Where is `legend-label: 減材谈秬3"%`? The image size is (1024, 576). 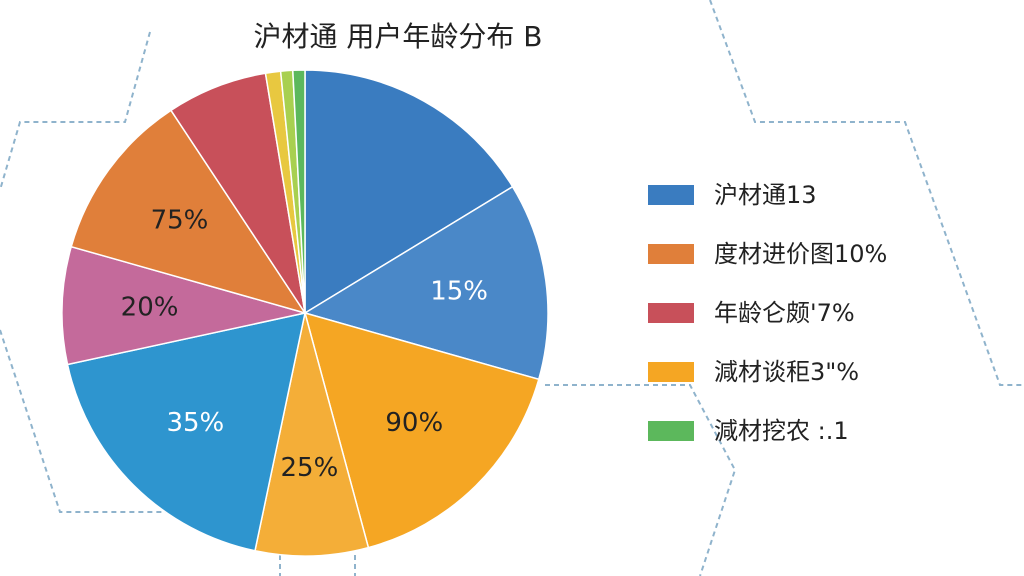 legend-label: 減材谈秬3"% is located at coordinates (786, 372).